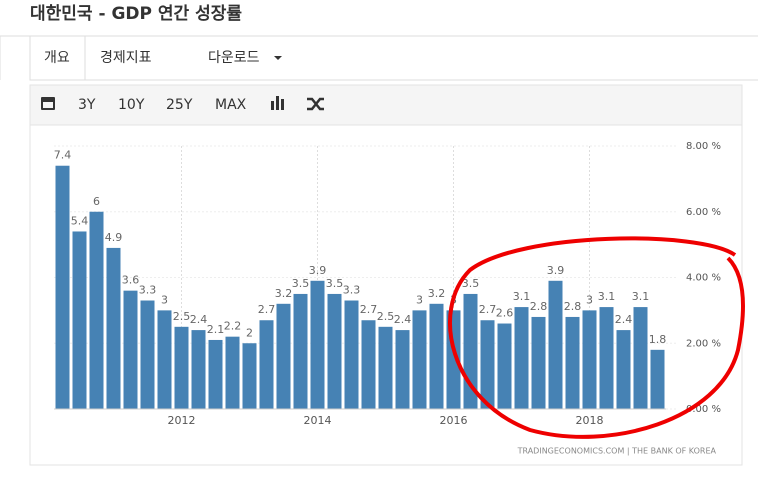  What do you see at coordinates (48, 103) in the screenshot?
I see `calendar-icon` at bounding box center [48, 103].